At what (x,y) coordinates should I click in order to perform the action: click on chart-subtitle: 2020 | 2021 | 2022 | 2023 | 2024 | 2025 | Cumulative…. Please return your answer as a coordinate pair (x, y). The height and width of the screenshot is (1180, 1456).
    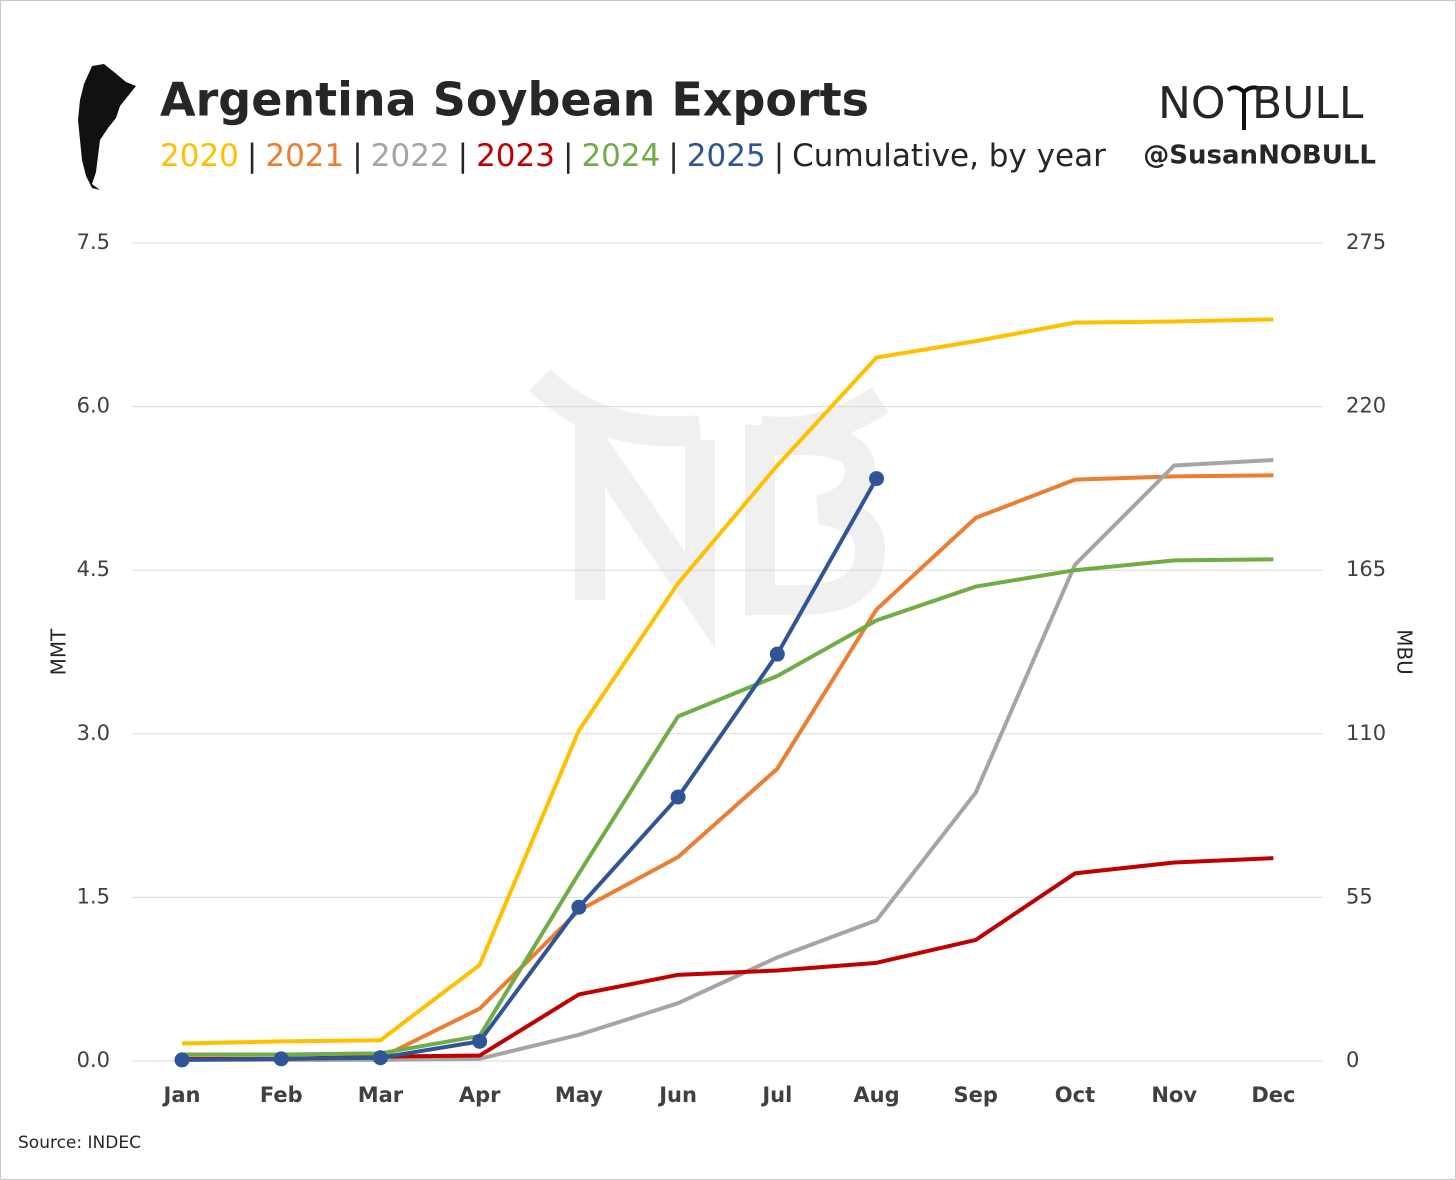
    Looking at the image, I should click on (633, 156).